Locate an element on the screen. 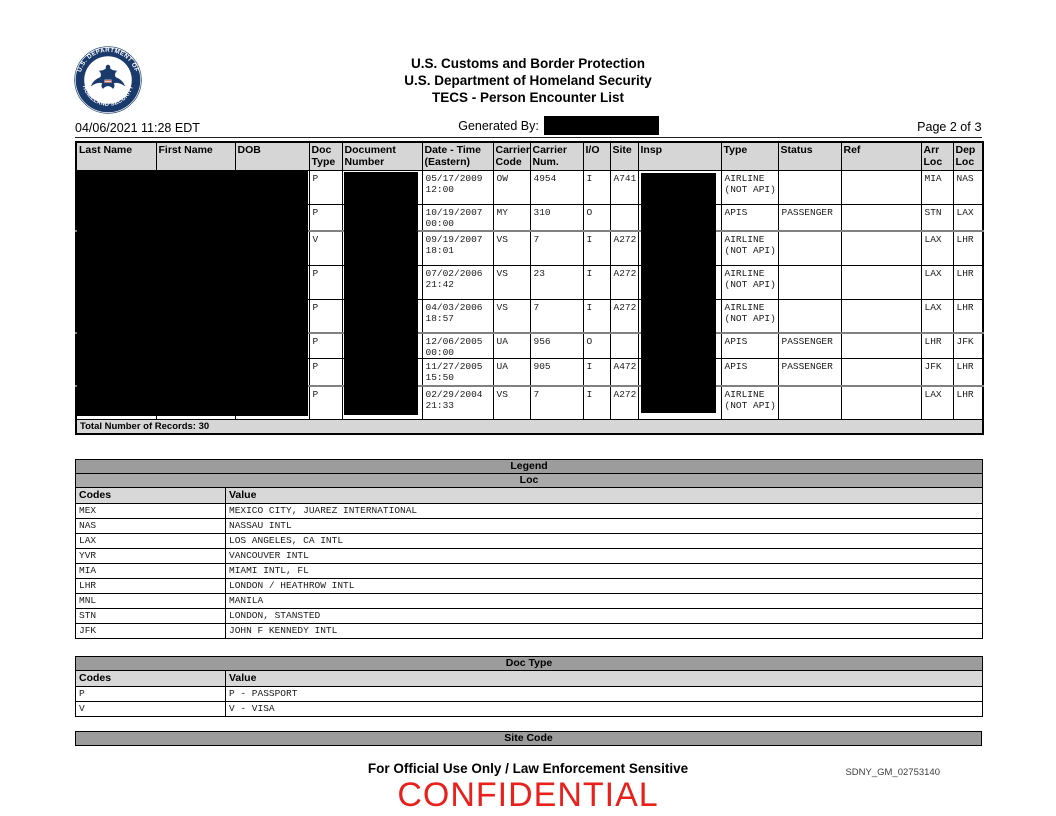  confidential-stamp: CONFIDENTIAL is located at coordinates (528, 795).